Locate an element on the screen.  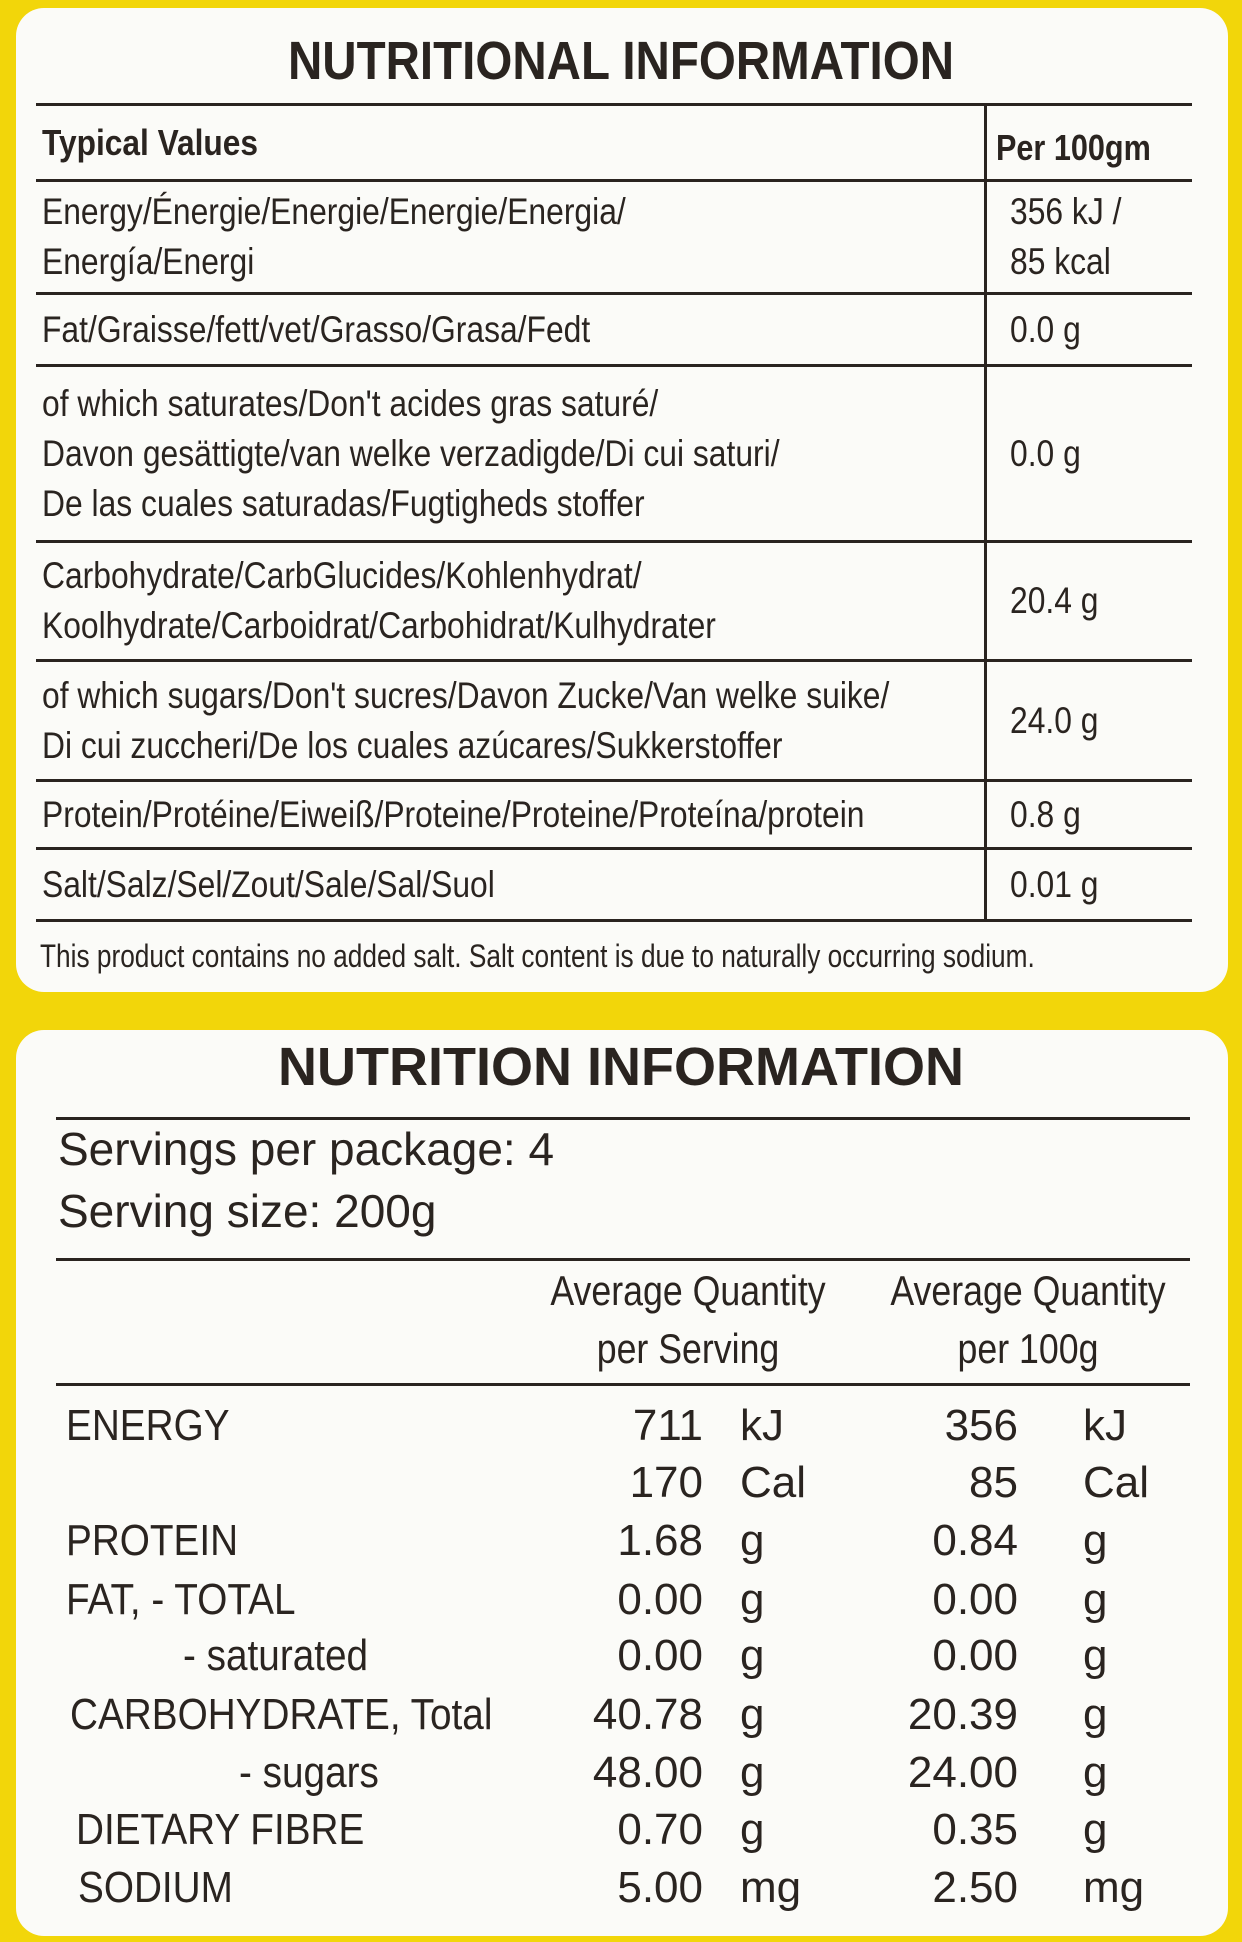
serving-value: 711 is located at coordinates (667, 1425).